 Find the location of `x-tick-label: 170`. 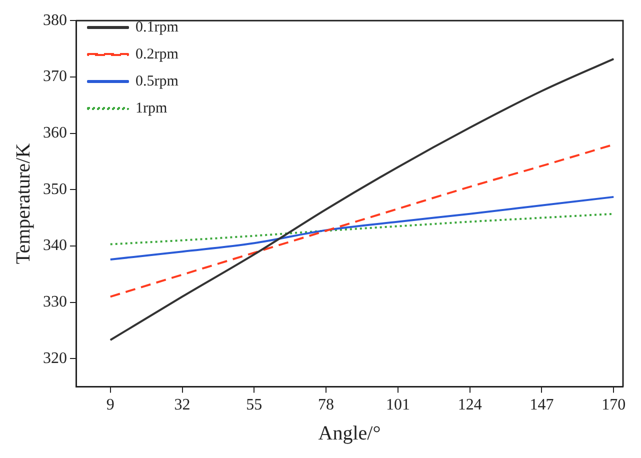

x-tick-label: 170 is located at coordinates (614, 405).